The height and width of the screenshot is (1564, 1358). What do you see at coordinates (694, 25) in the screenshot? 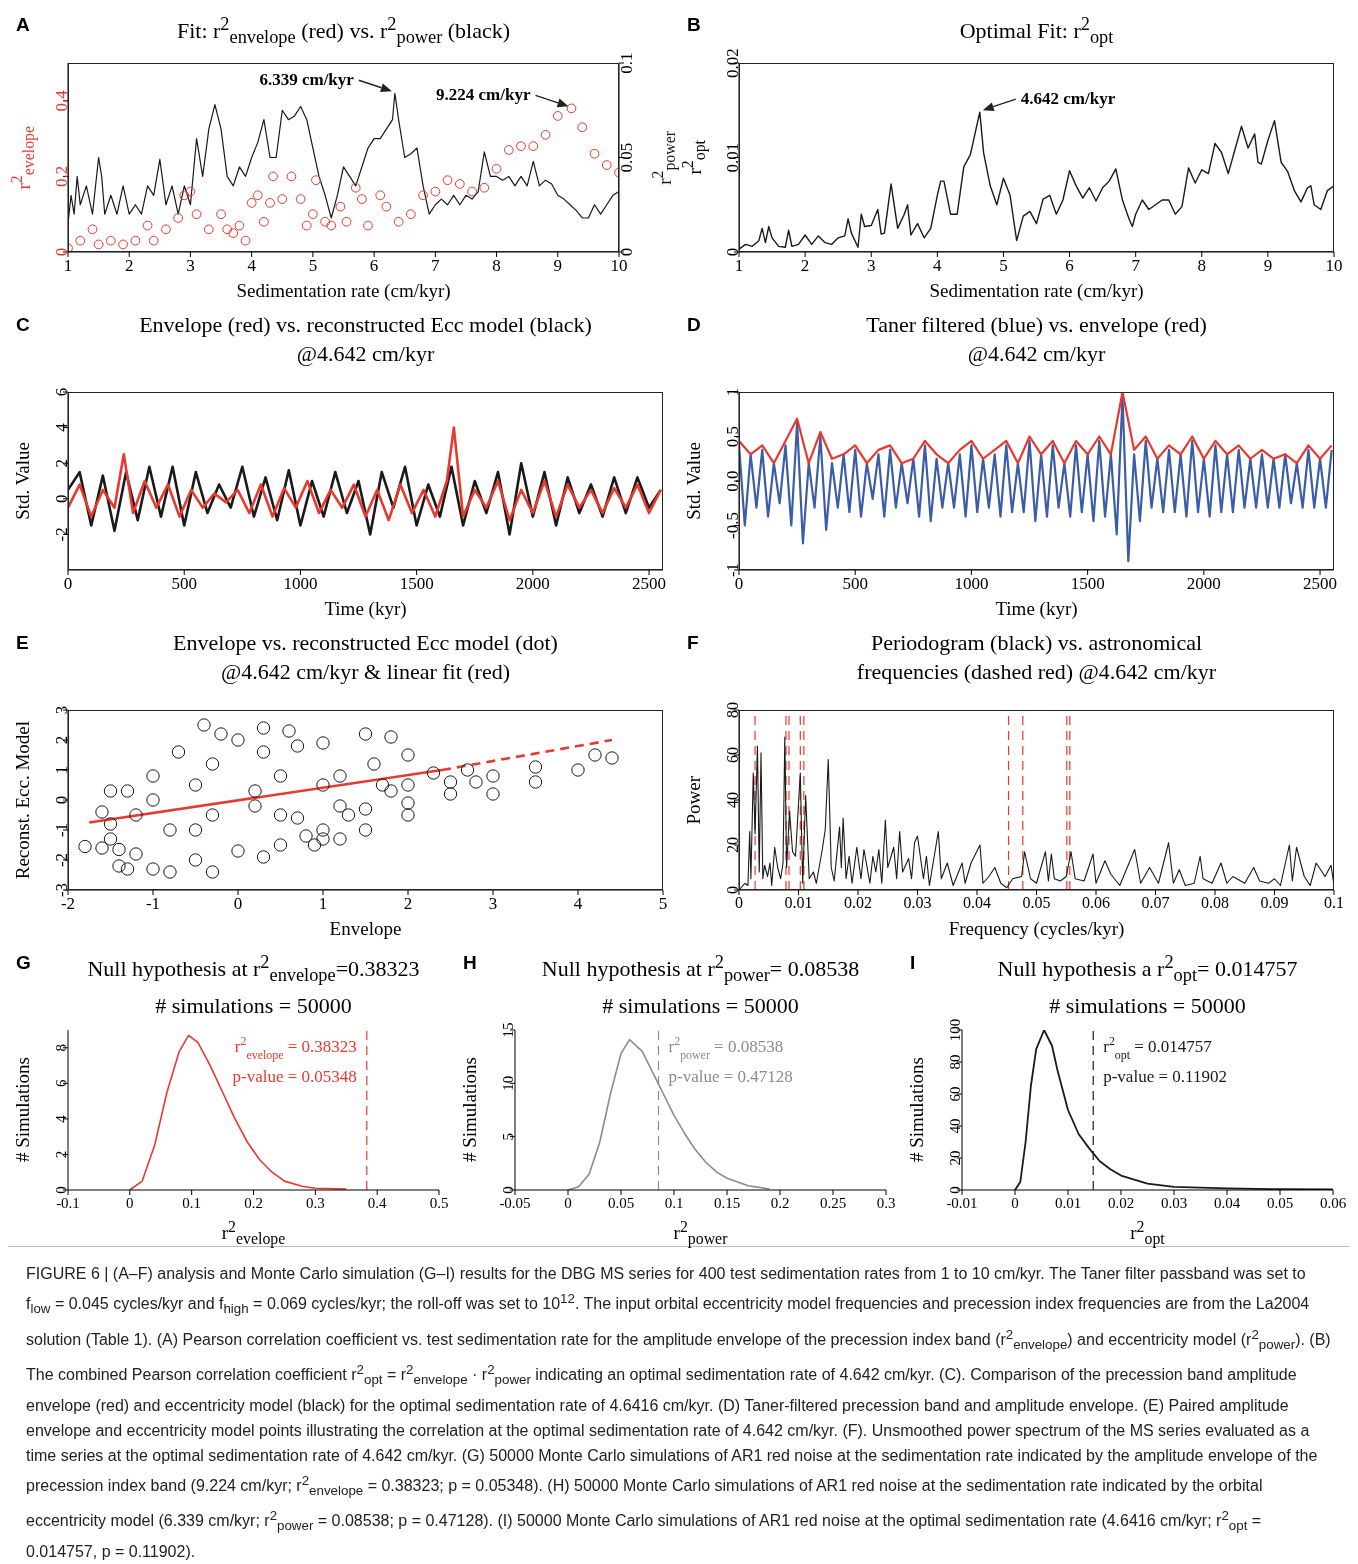
I see `text: B` at bounding box center [694, 25].